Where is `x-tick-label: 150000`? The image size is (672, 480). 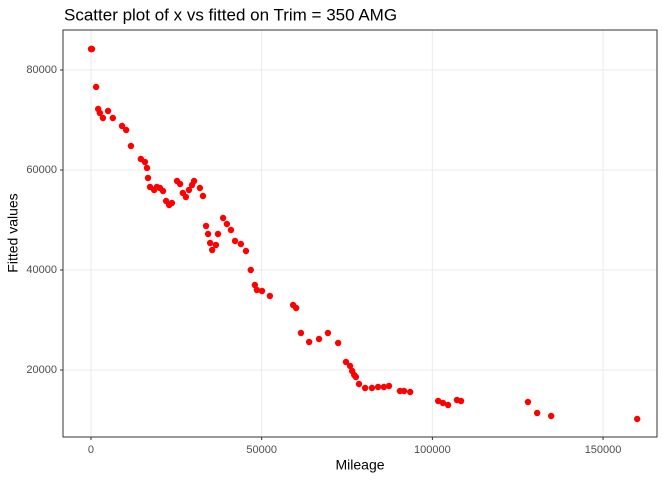
x-tick-label: 150000 is located at coordinates (603, 450).